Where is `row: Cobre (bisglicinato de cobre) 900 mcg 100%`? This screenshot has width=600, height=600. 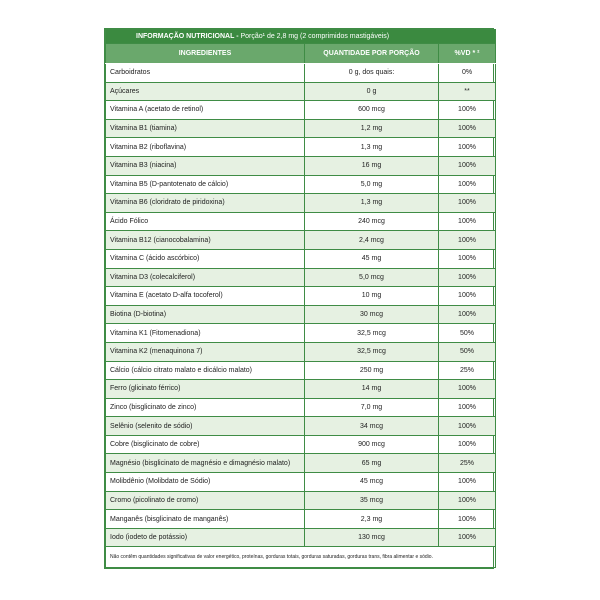 row: Cobre (bisglicinato de cobre) 900 mcg 100% is located at coordinates (301, 444).